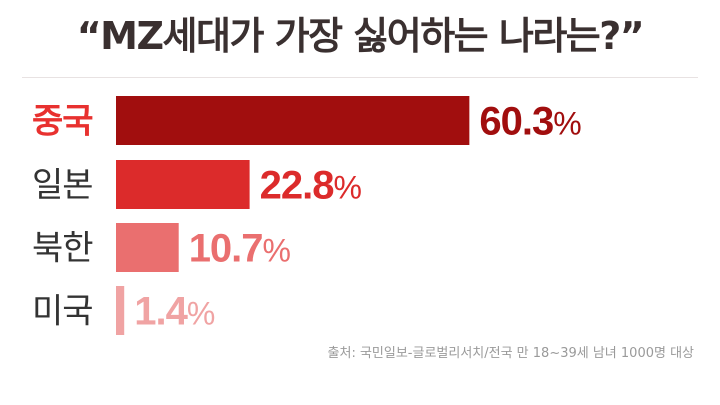 This screenshot has height=405, width=720. What do you see at coordinates (360, 36) in the screenshot?
I see `chart-title: “MZ세대가 가장 싫어하는 나라는?”` at bounding box center [360, 36].